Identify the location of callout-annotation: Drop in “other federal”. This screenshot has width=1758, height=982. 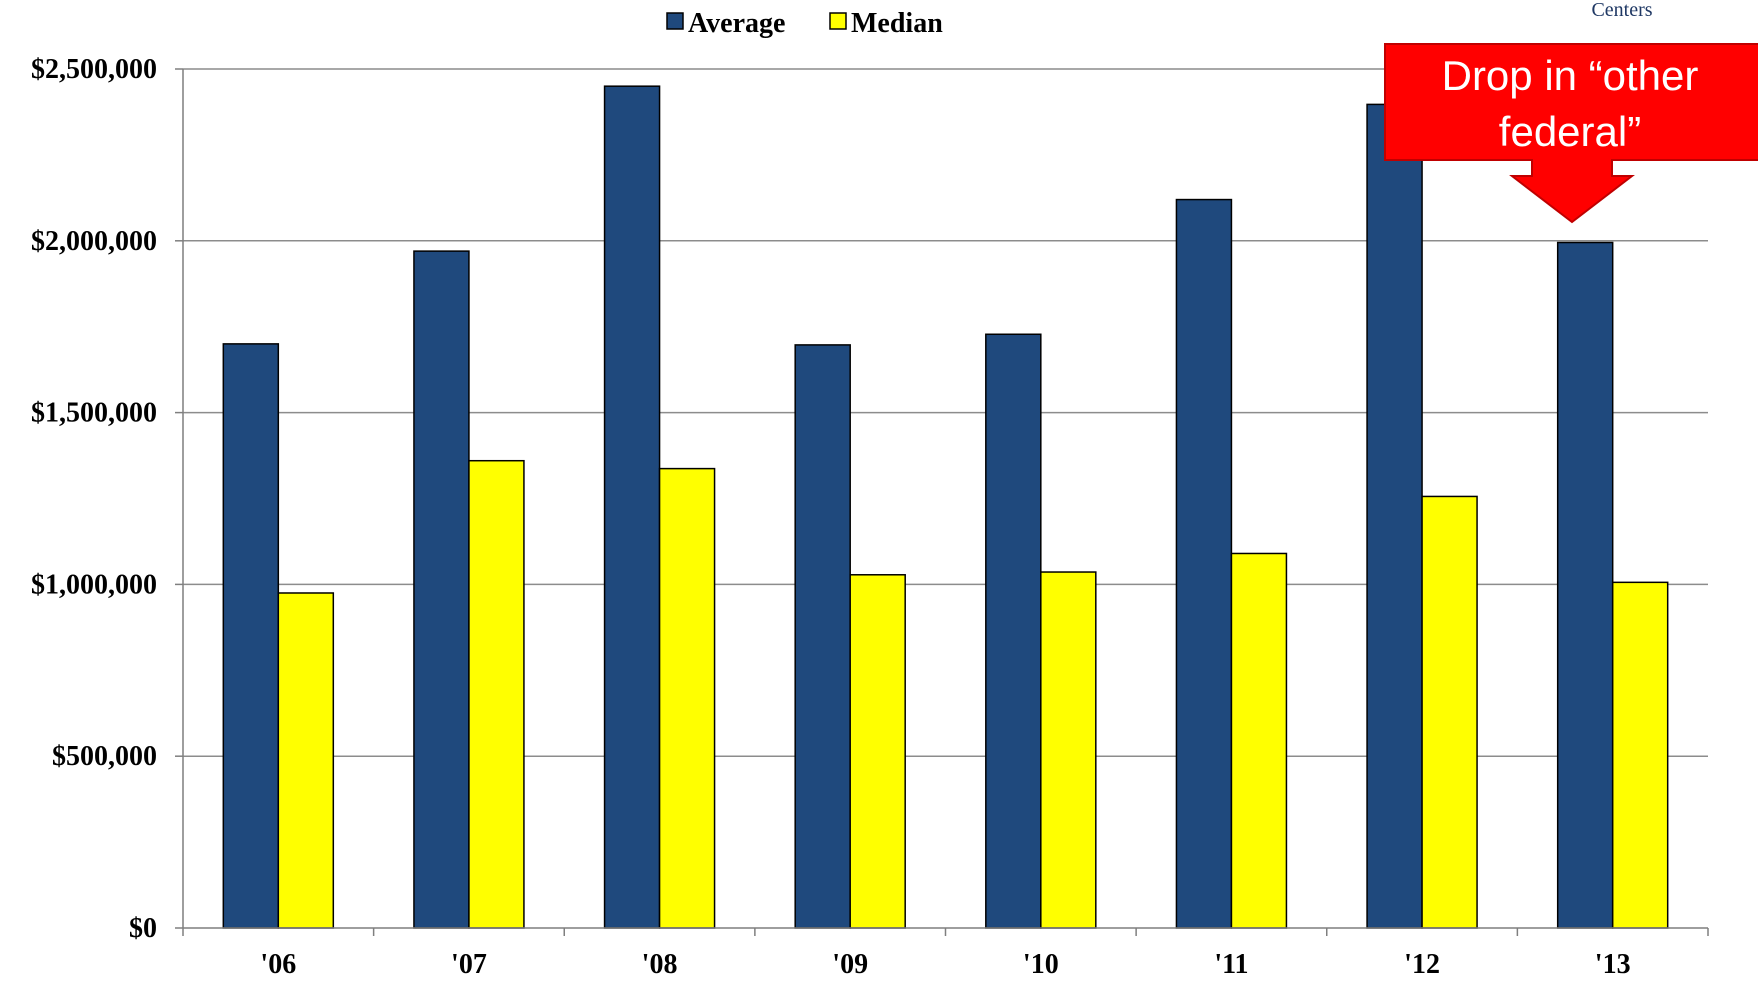
(1571, 133).